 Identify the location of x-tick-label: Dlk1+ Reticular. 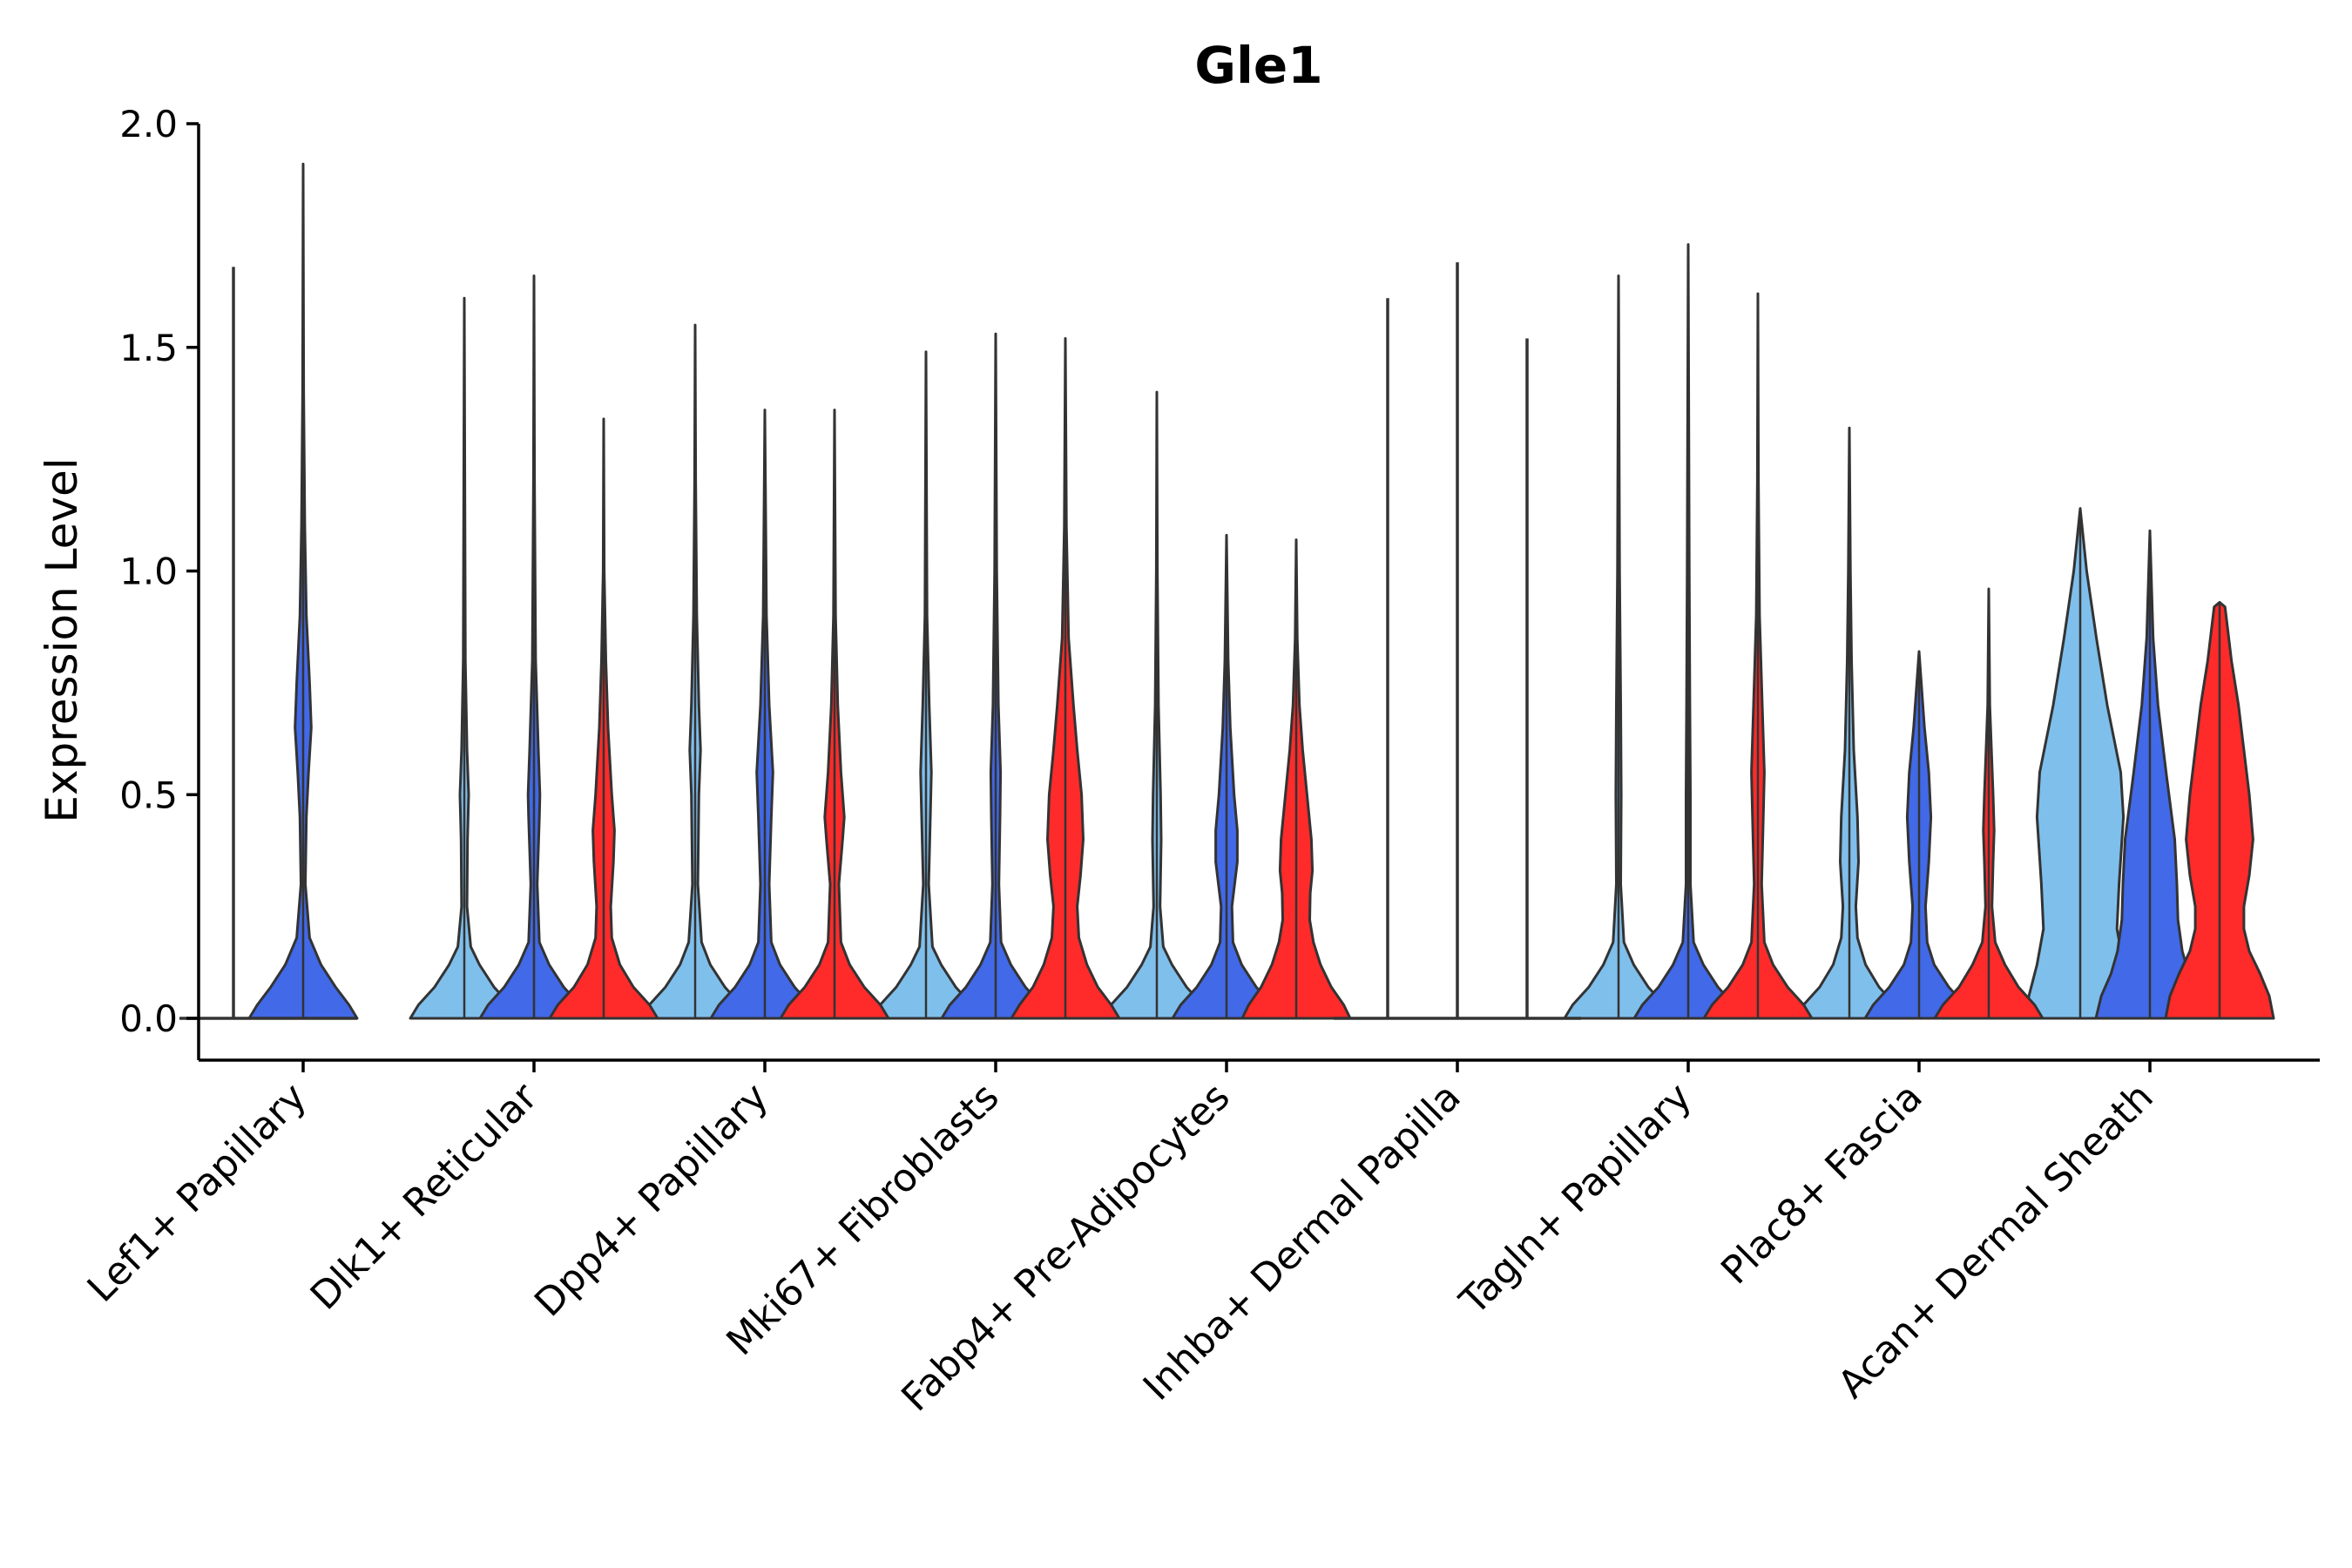
(425, 1196).